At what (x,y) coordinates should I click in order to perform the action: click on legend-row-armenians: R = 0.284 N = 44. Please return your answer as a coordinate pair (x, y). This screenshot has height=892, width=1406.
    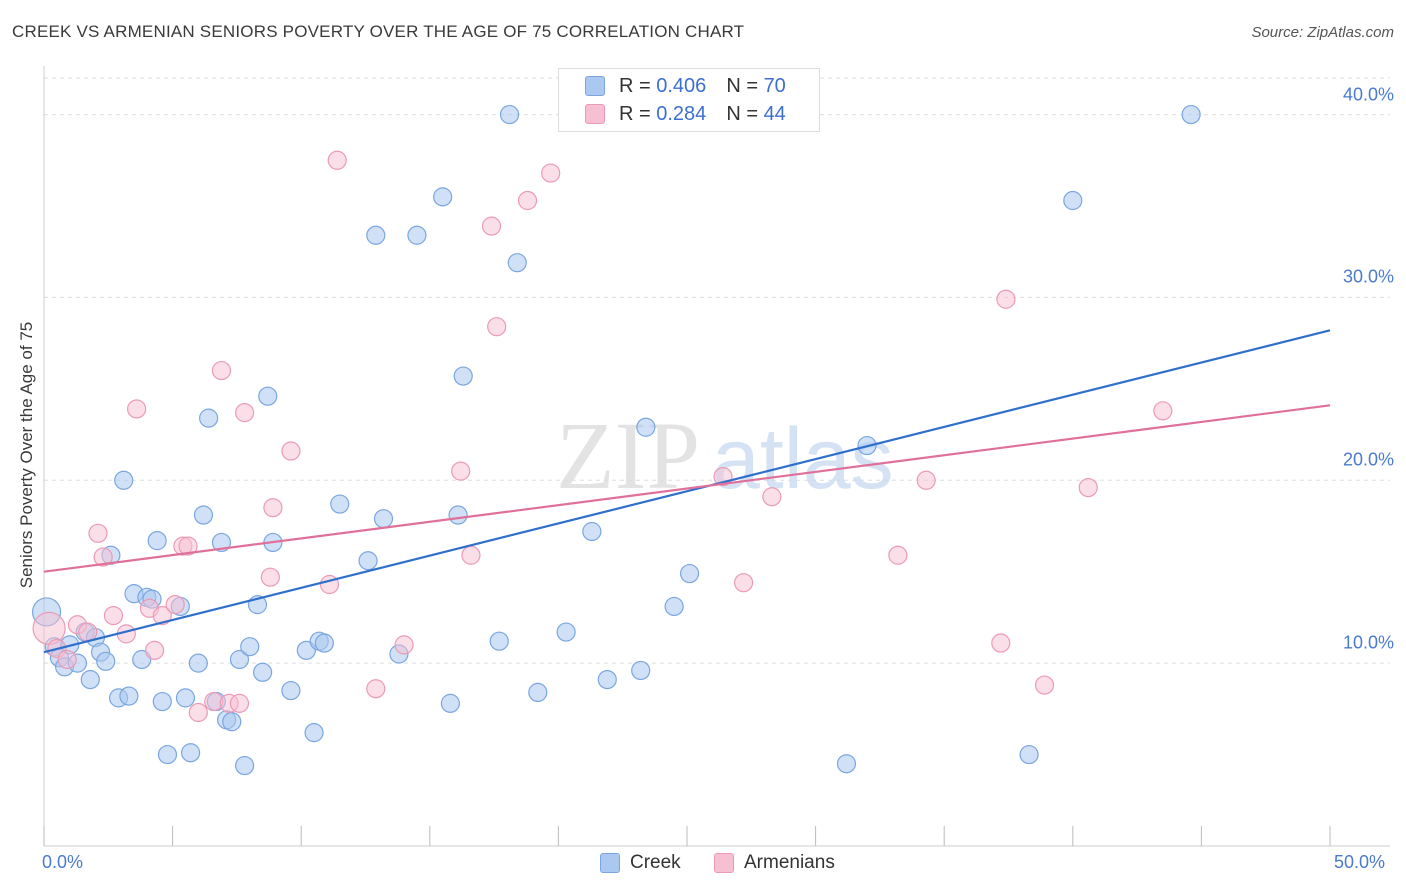
    Looking at the image, I should click on (685, 114).